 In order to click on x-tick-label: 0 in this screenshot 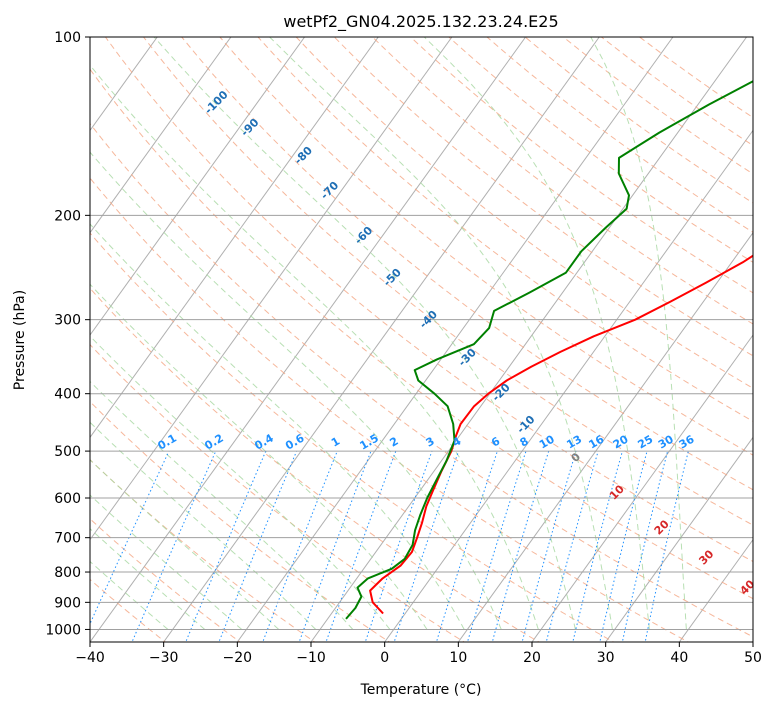, I will do `click(384, 658)`.